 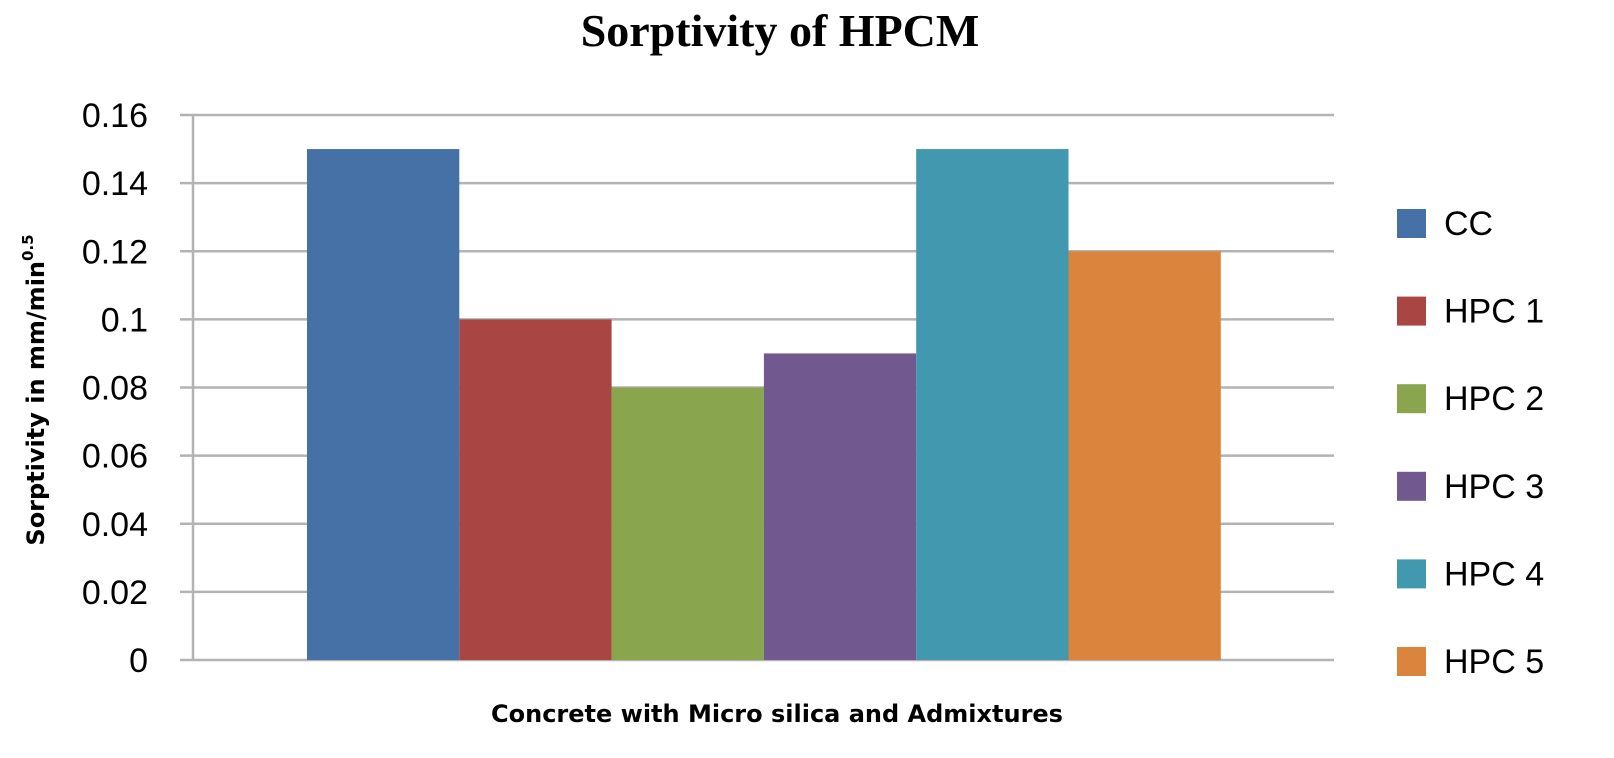 What do you see at coordinates (1494, 487) in the screenshot?
I see `legend-label: HPC 3` at bounding box center [1494, 487].